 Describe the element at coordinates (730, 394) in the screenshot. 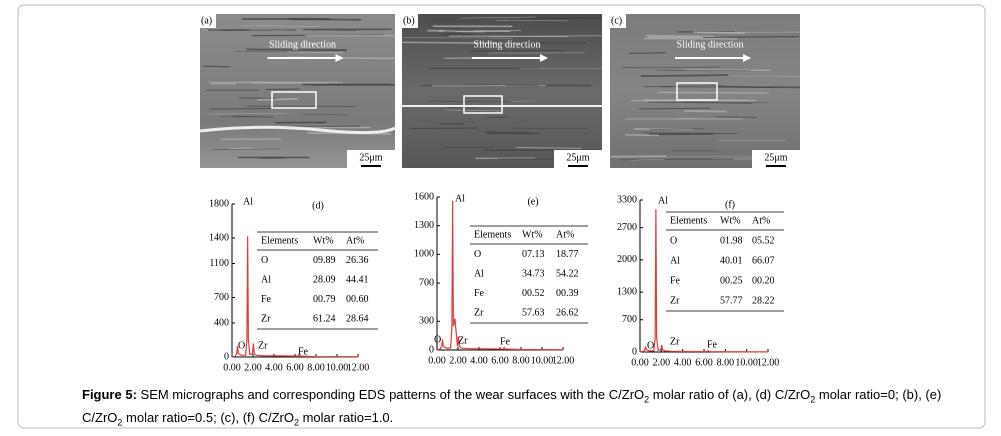

I see `caption-text: molar ratio of (a), (d) C/ZrO` at that location.